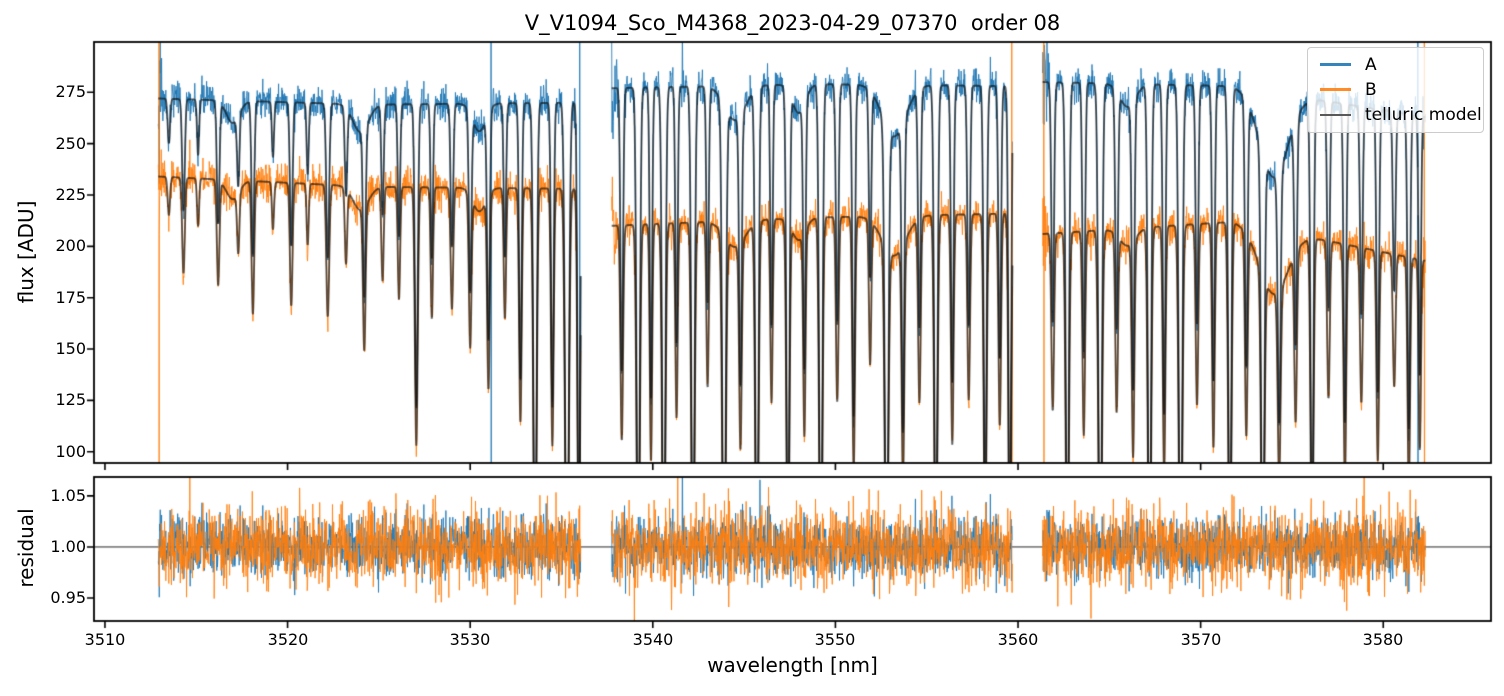  I want to click on top-y-tick-label: 175, so click(70, 297).